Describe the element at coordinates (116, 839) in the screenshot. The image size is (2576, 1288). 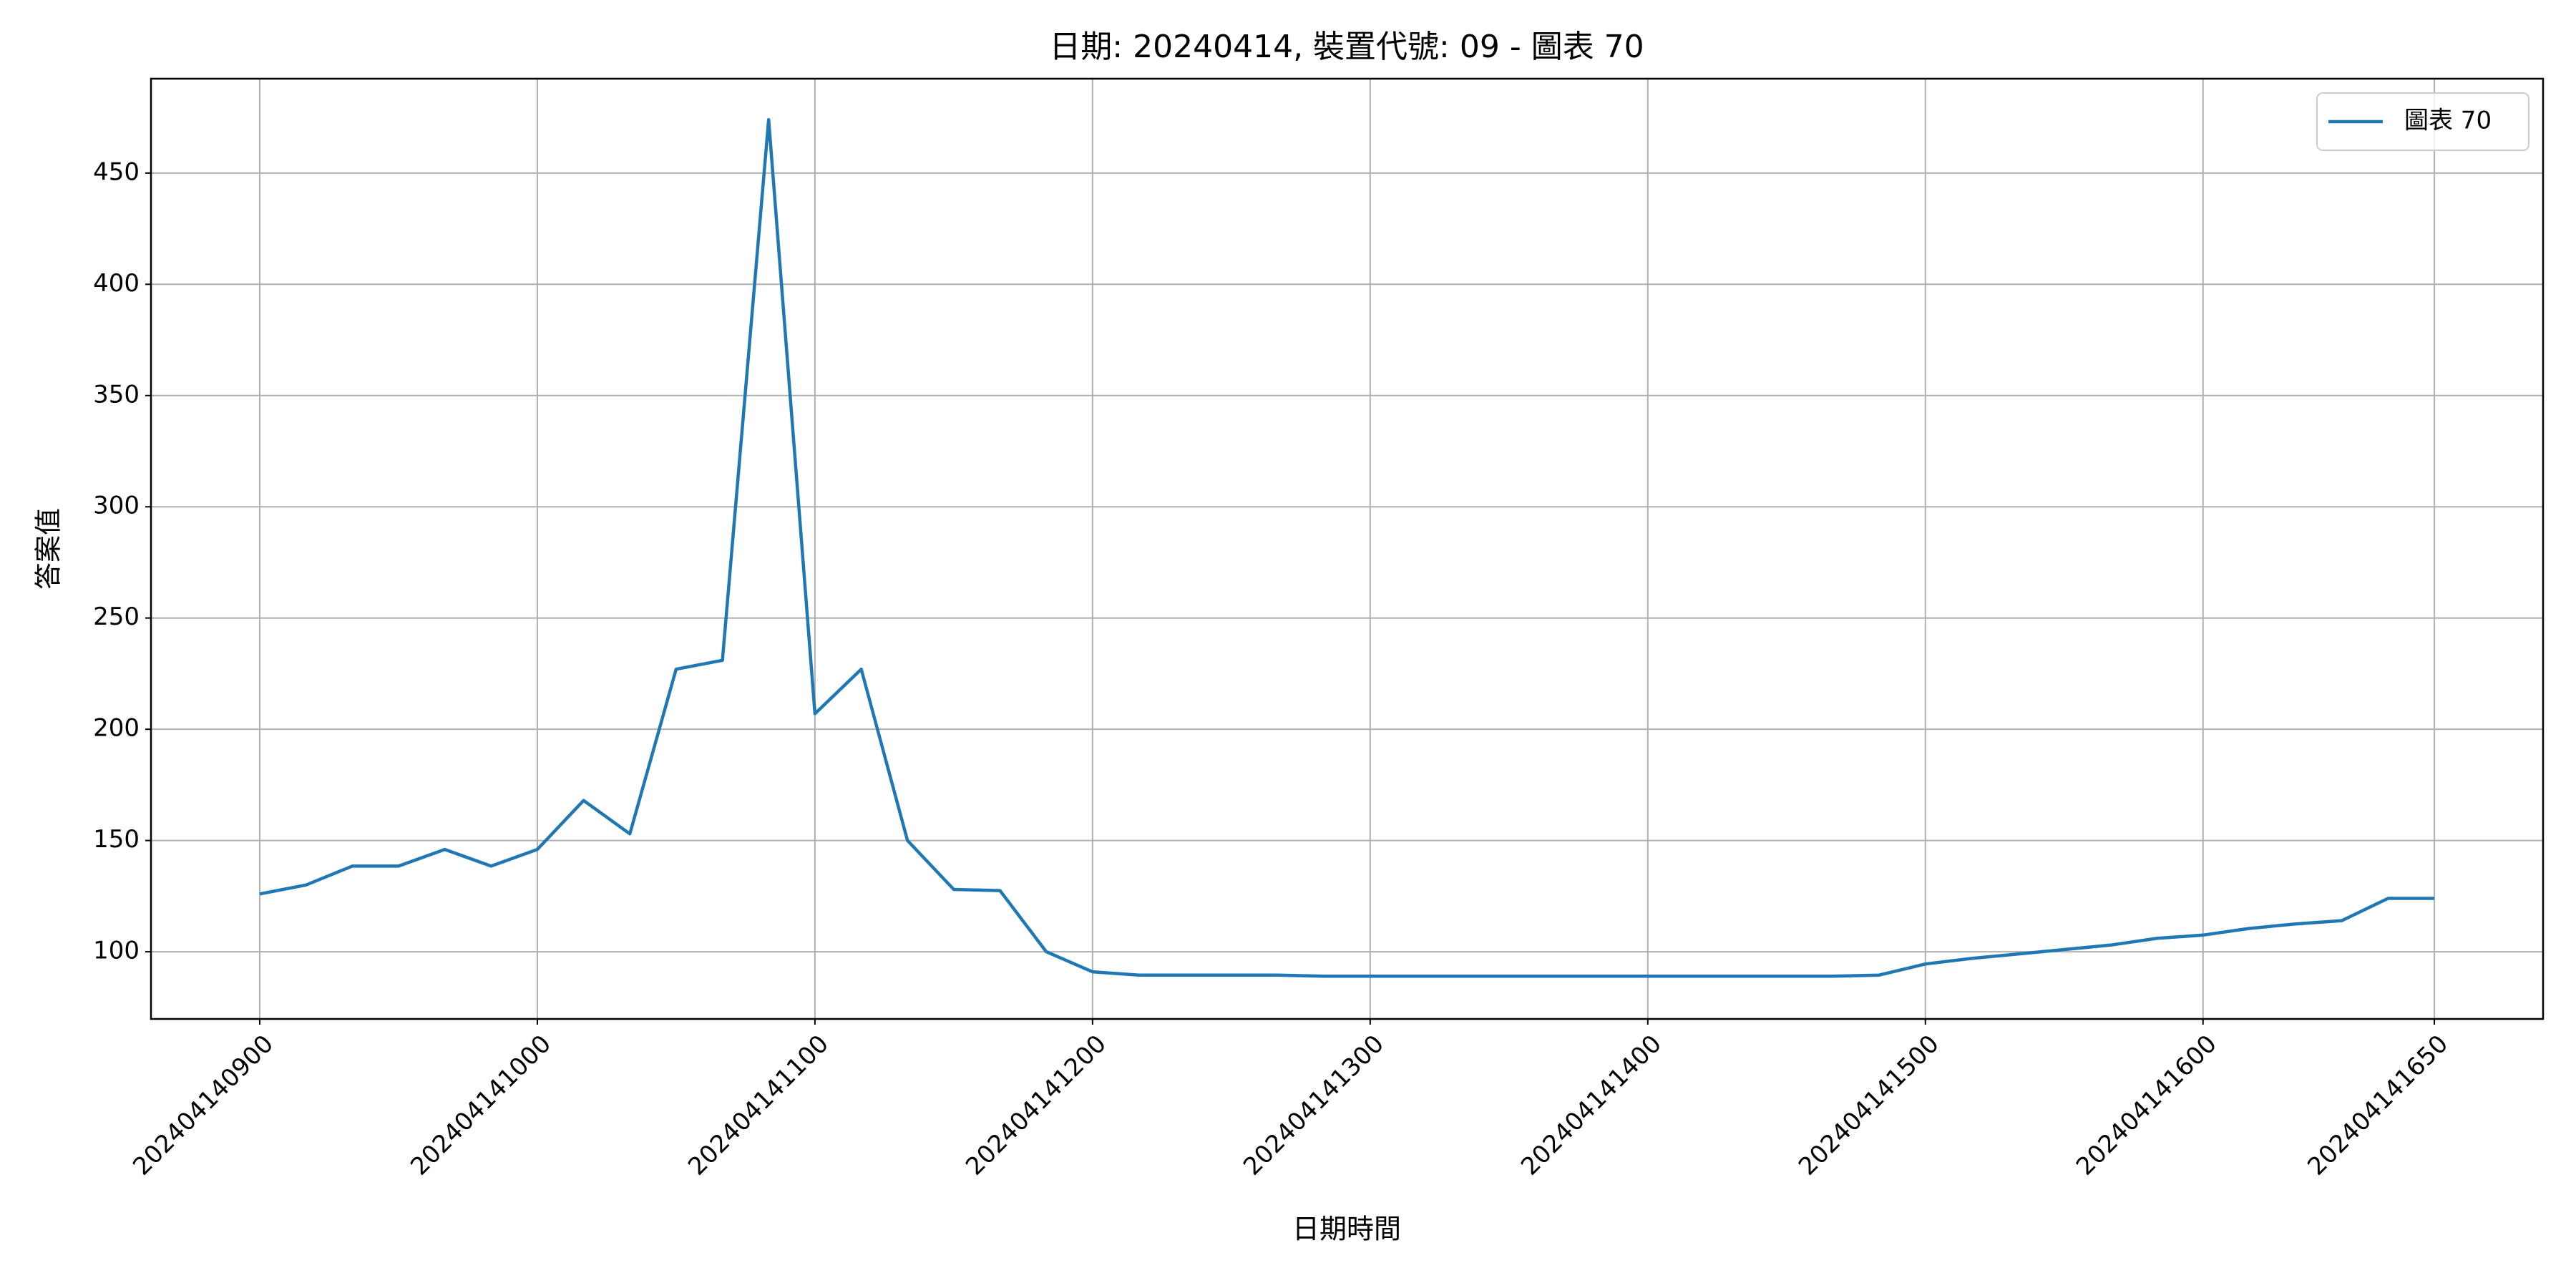
I see `y-tick-label: 150` at that location.